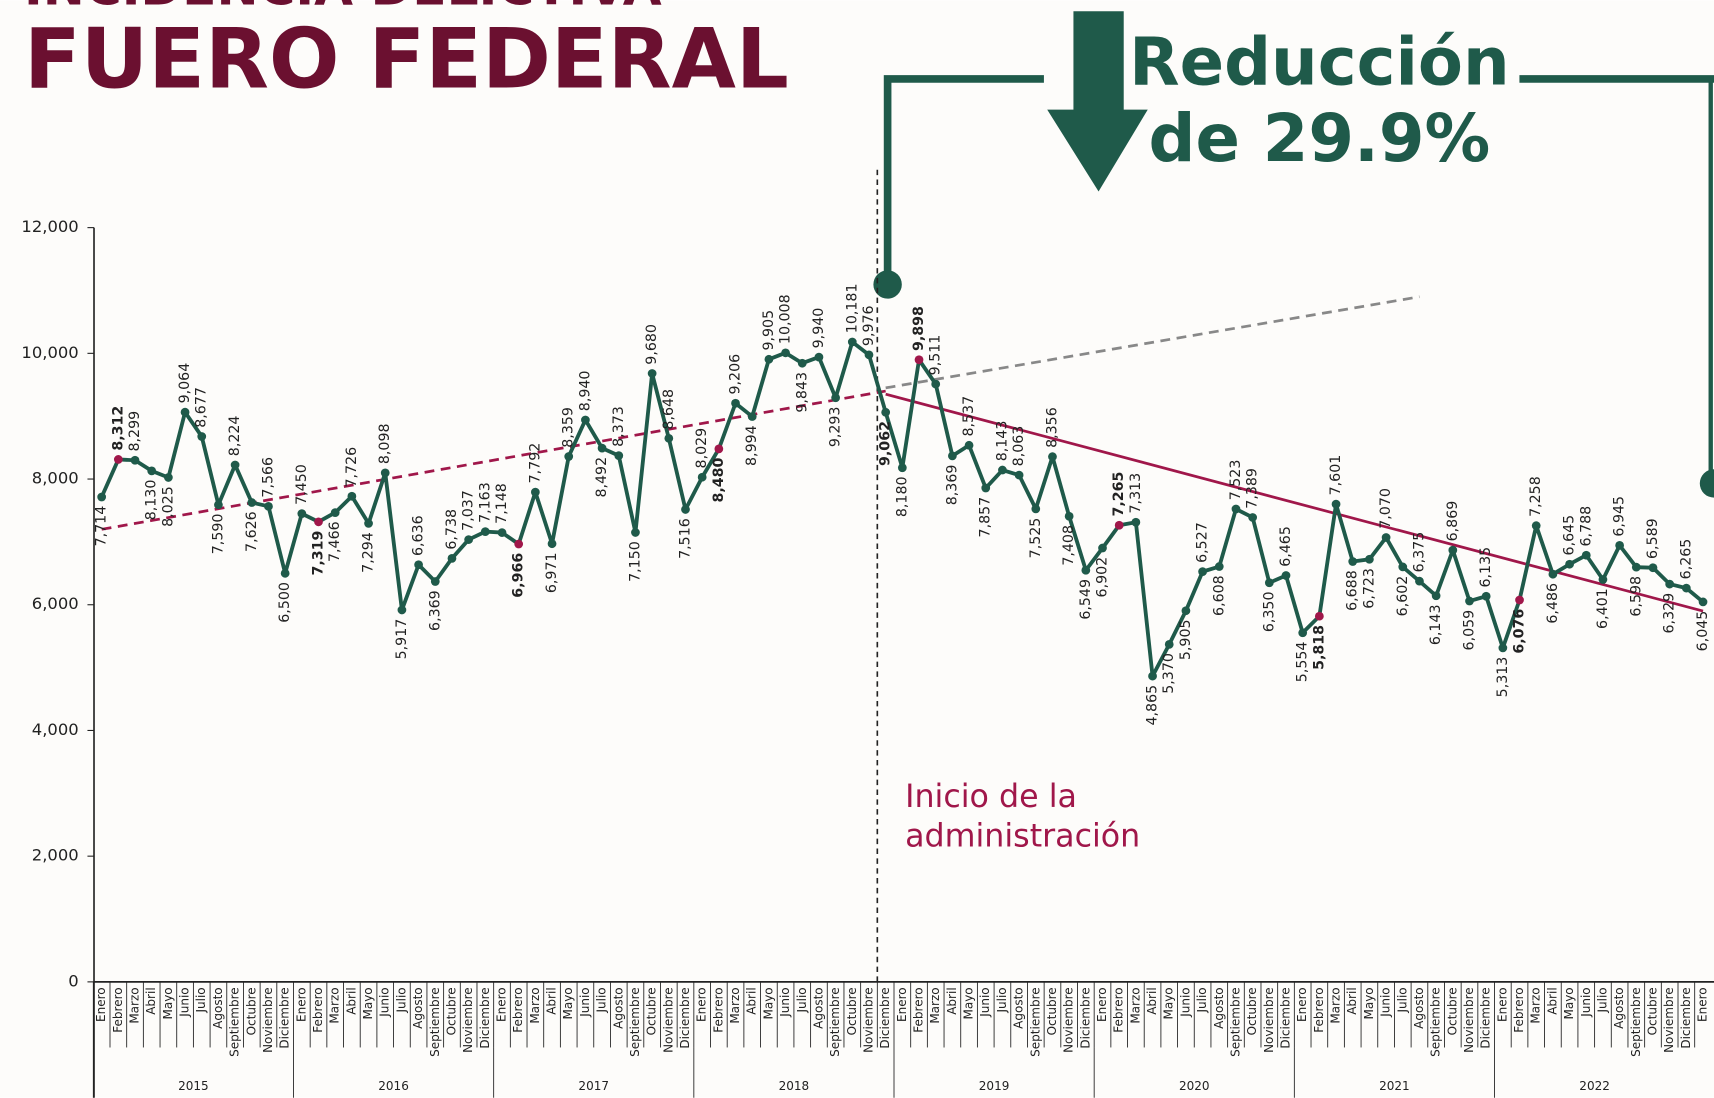  What do you see at coordinates (819, 328) in the screenshot?
I see `value-label: 9,940` at bounding box center [819, 328].